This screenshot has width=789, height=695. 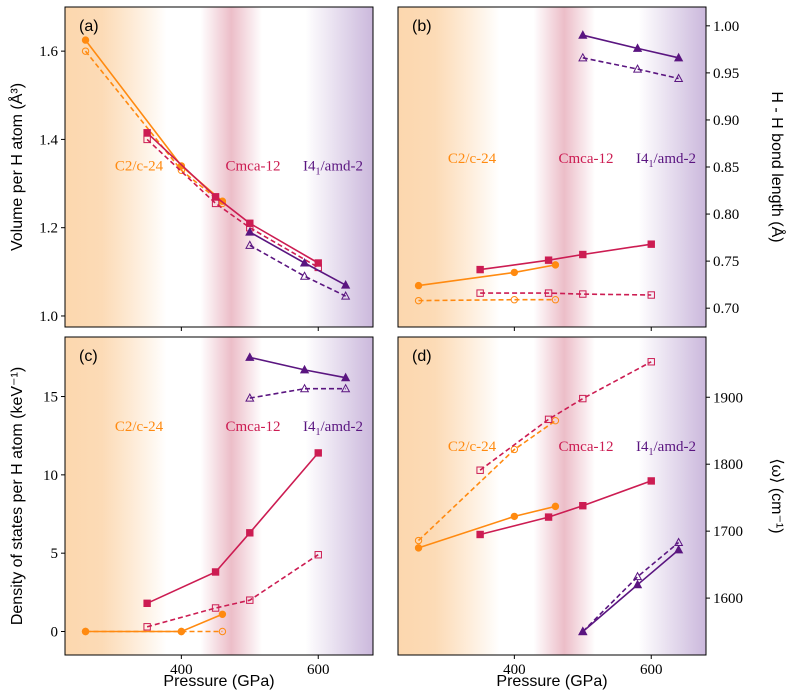 What do you see at coordinates (333, 428) in the screenshot?
I see `phase-label: I41/amd-2` at bounding box center [333, 428].